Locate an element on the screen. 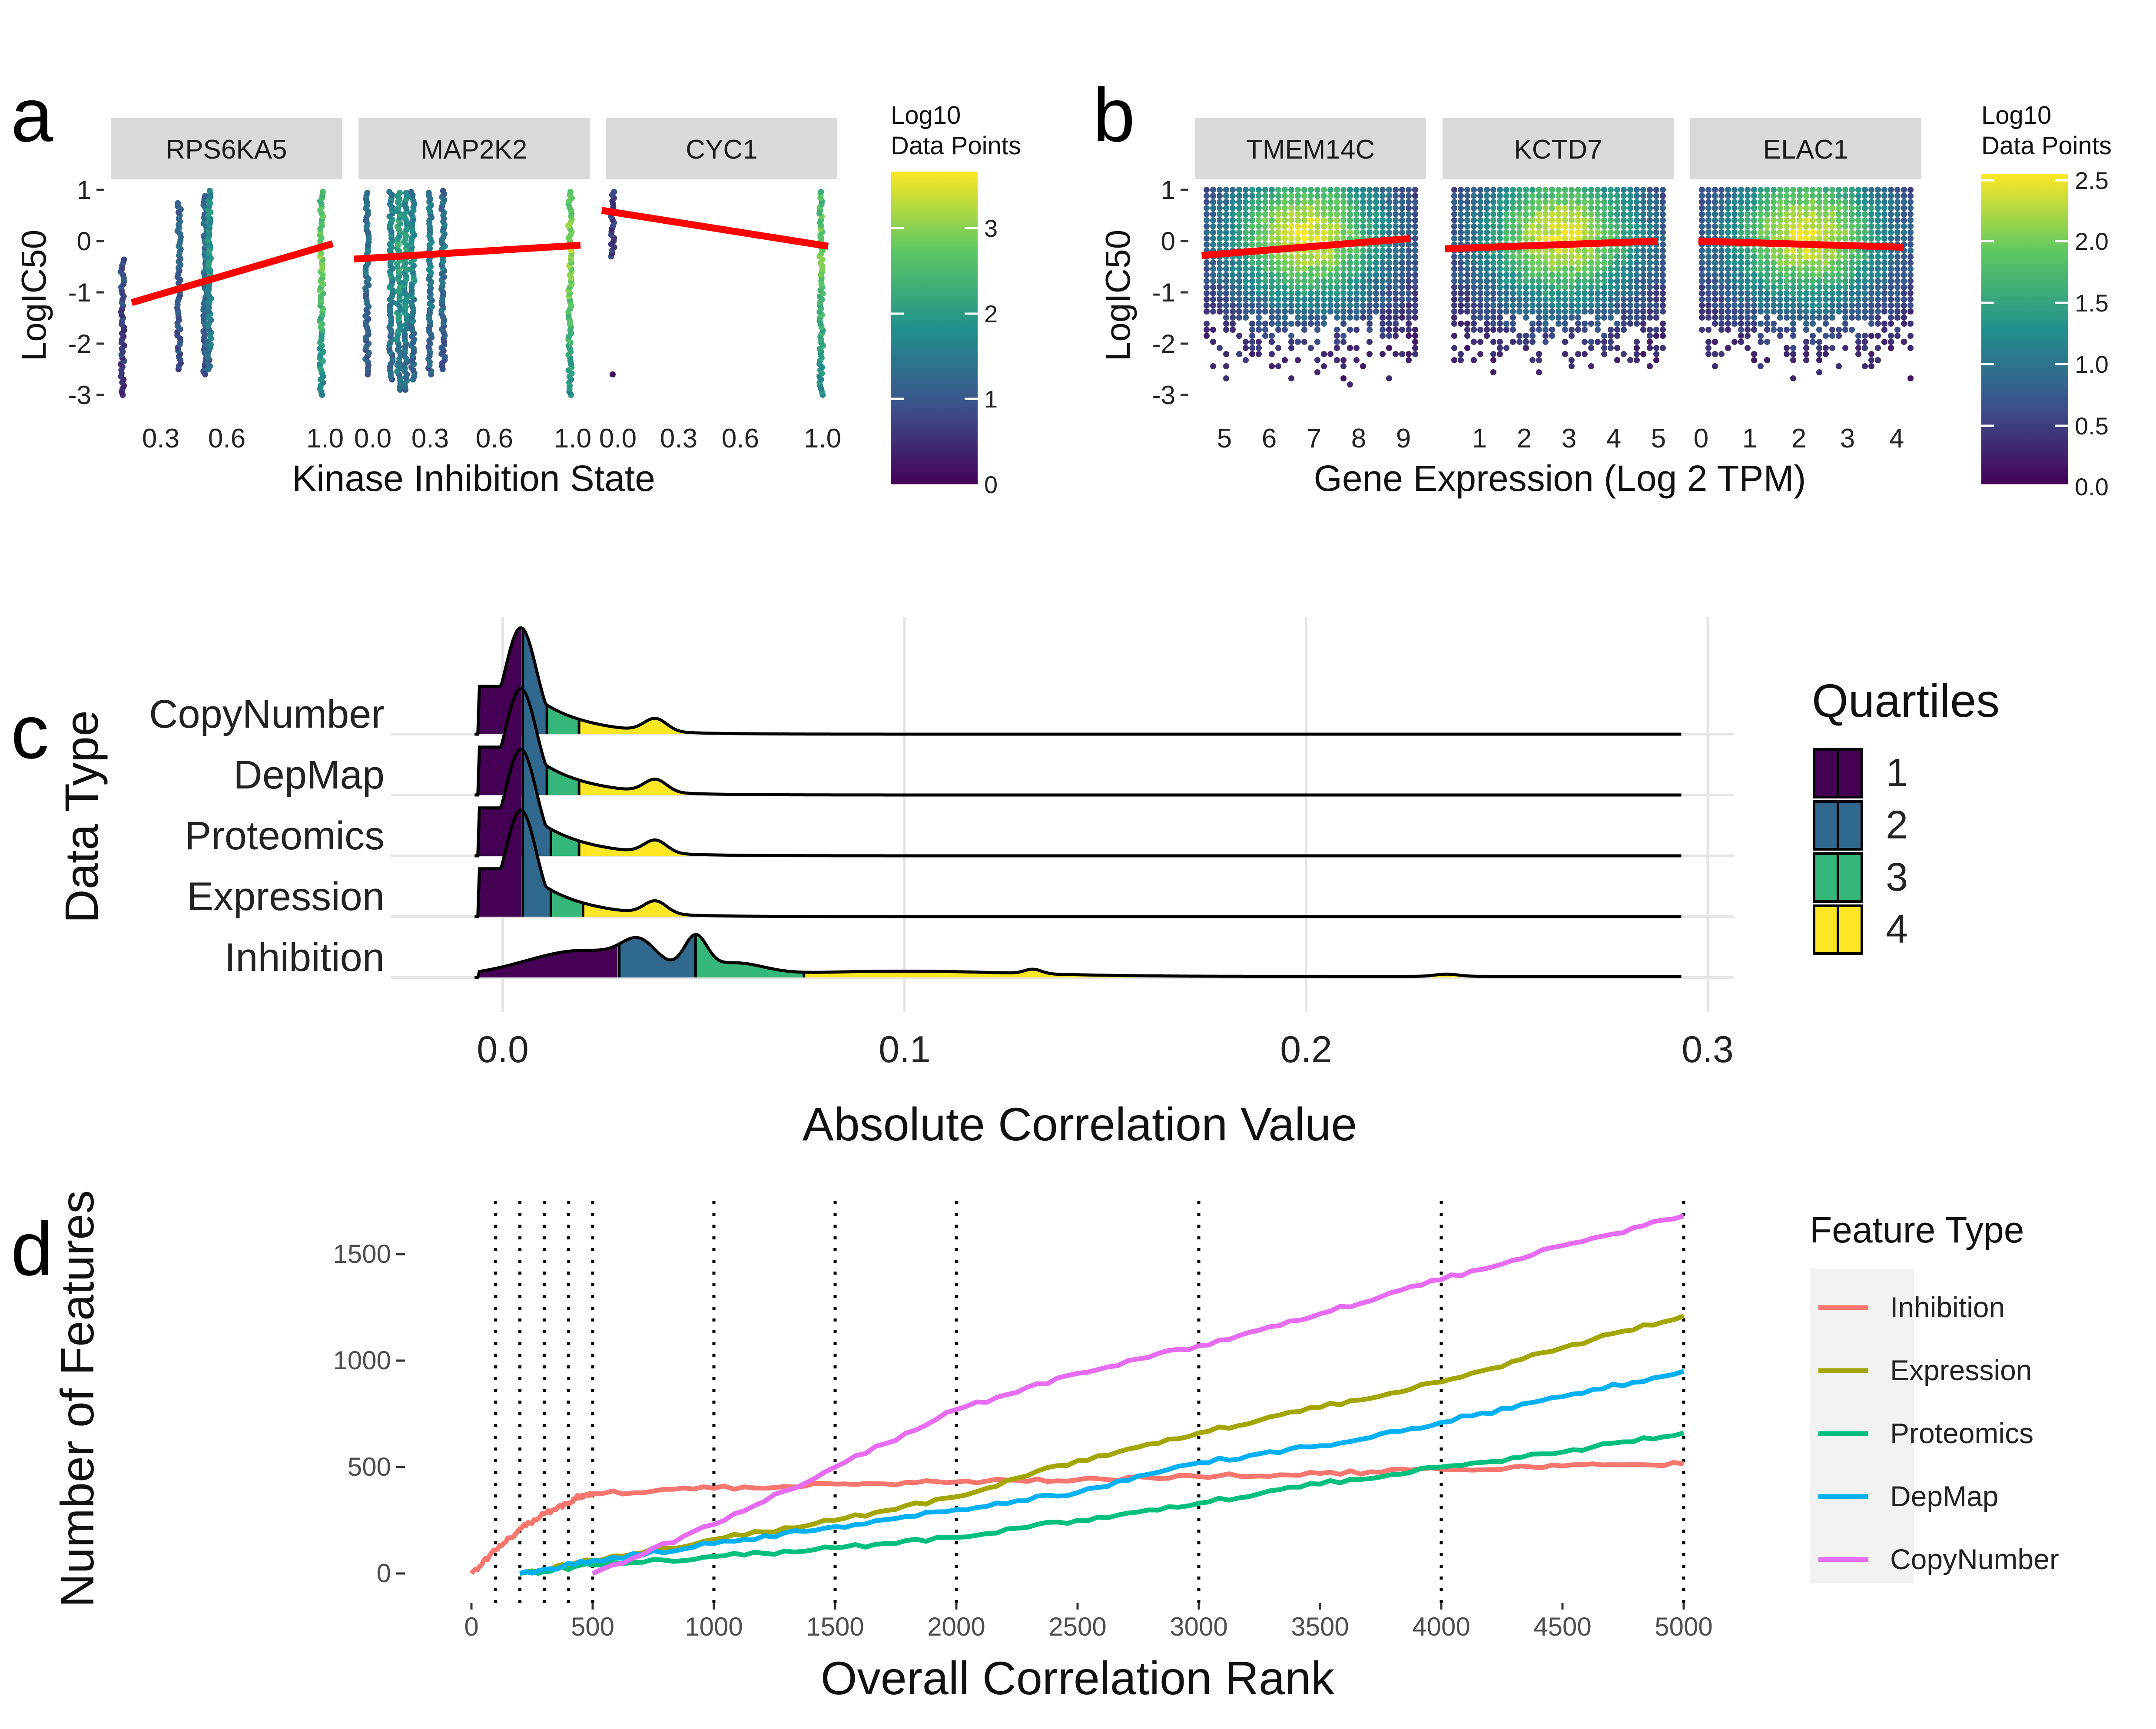 The width and height of the screenshot is (2156, 1729). ridge-quartile-area is located at coordinates (565, 842).